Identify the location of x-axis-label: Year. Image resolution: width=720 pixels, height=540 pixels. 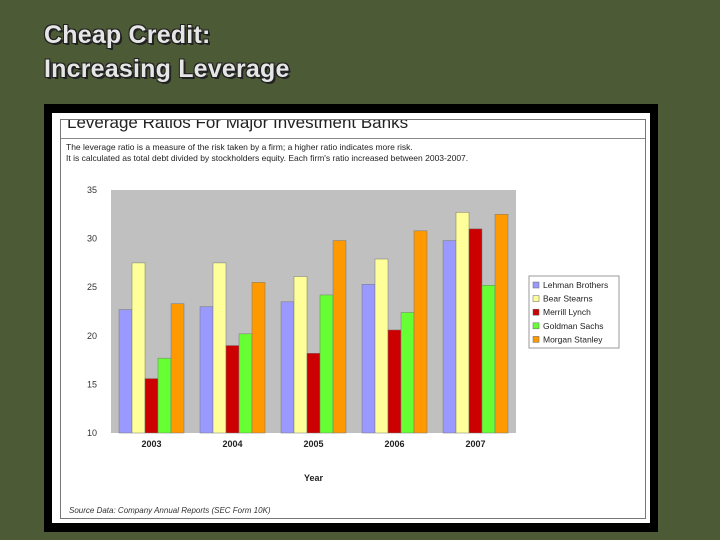
(314, 478).